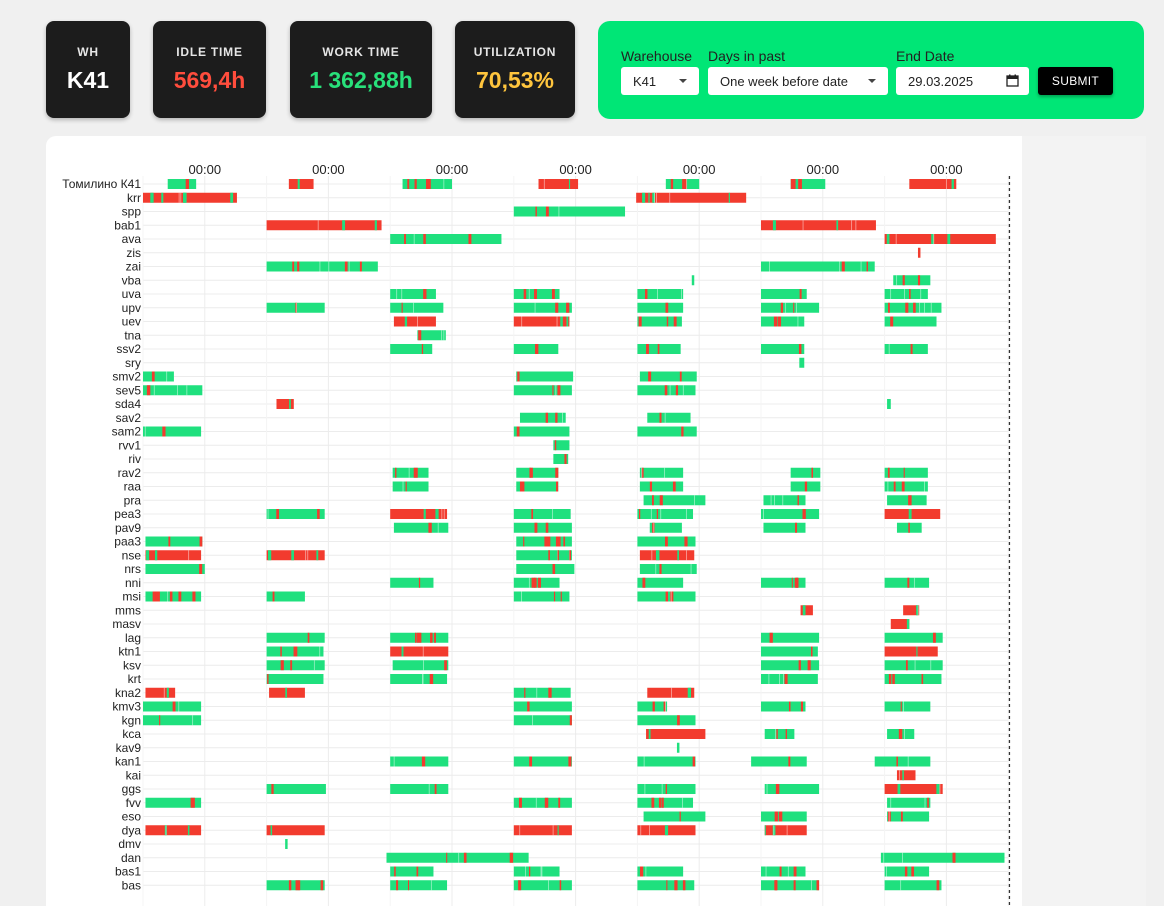 The height and width of the screenshot is (906, 1164). Describe the element at coordinates (798, 81) in the screenshot. I see `days-in-past-select: One week before date` at that location.